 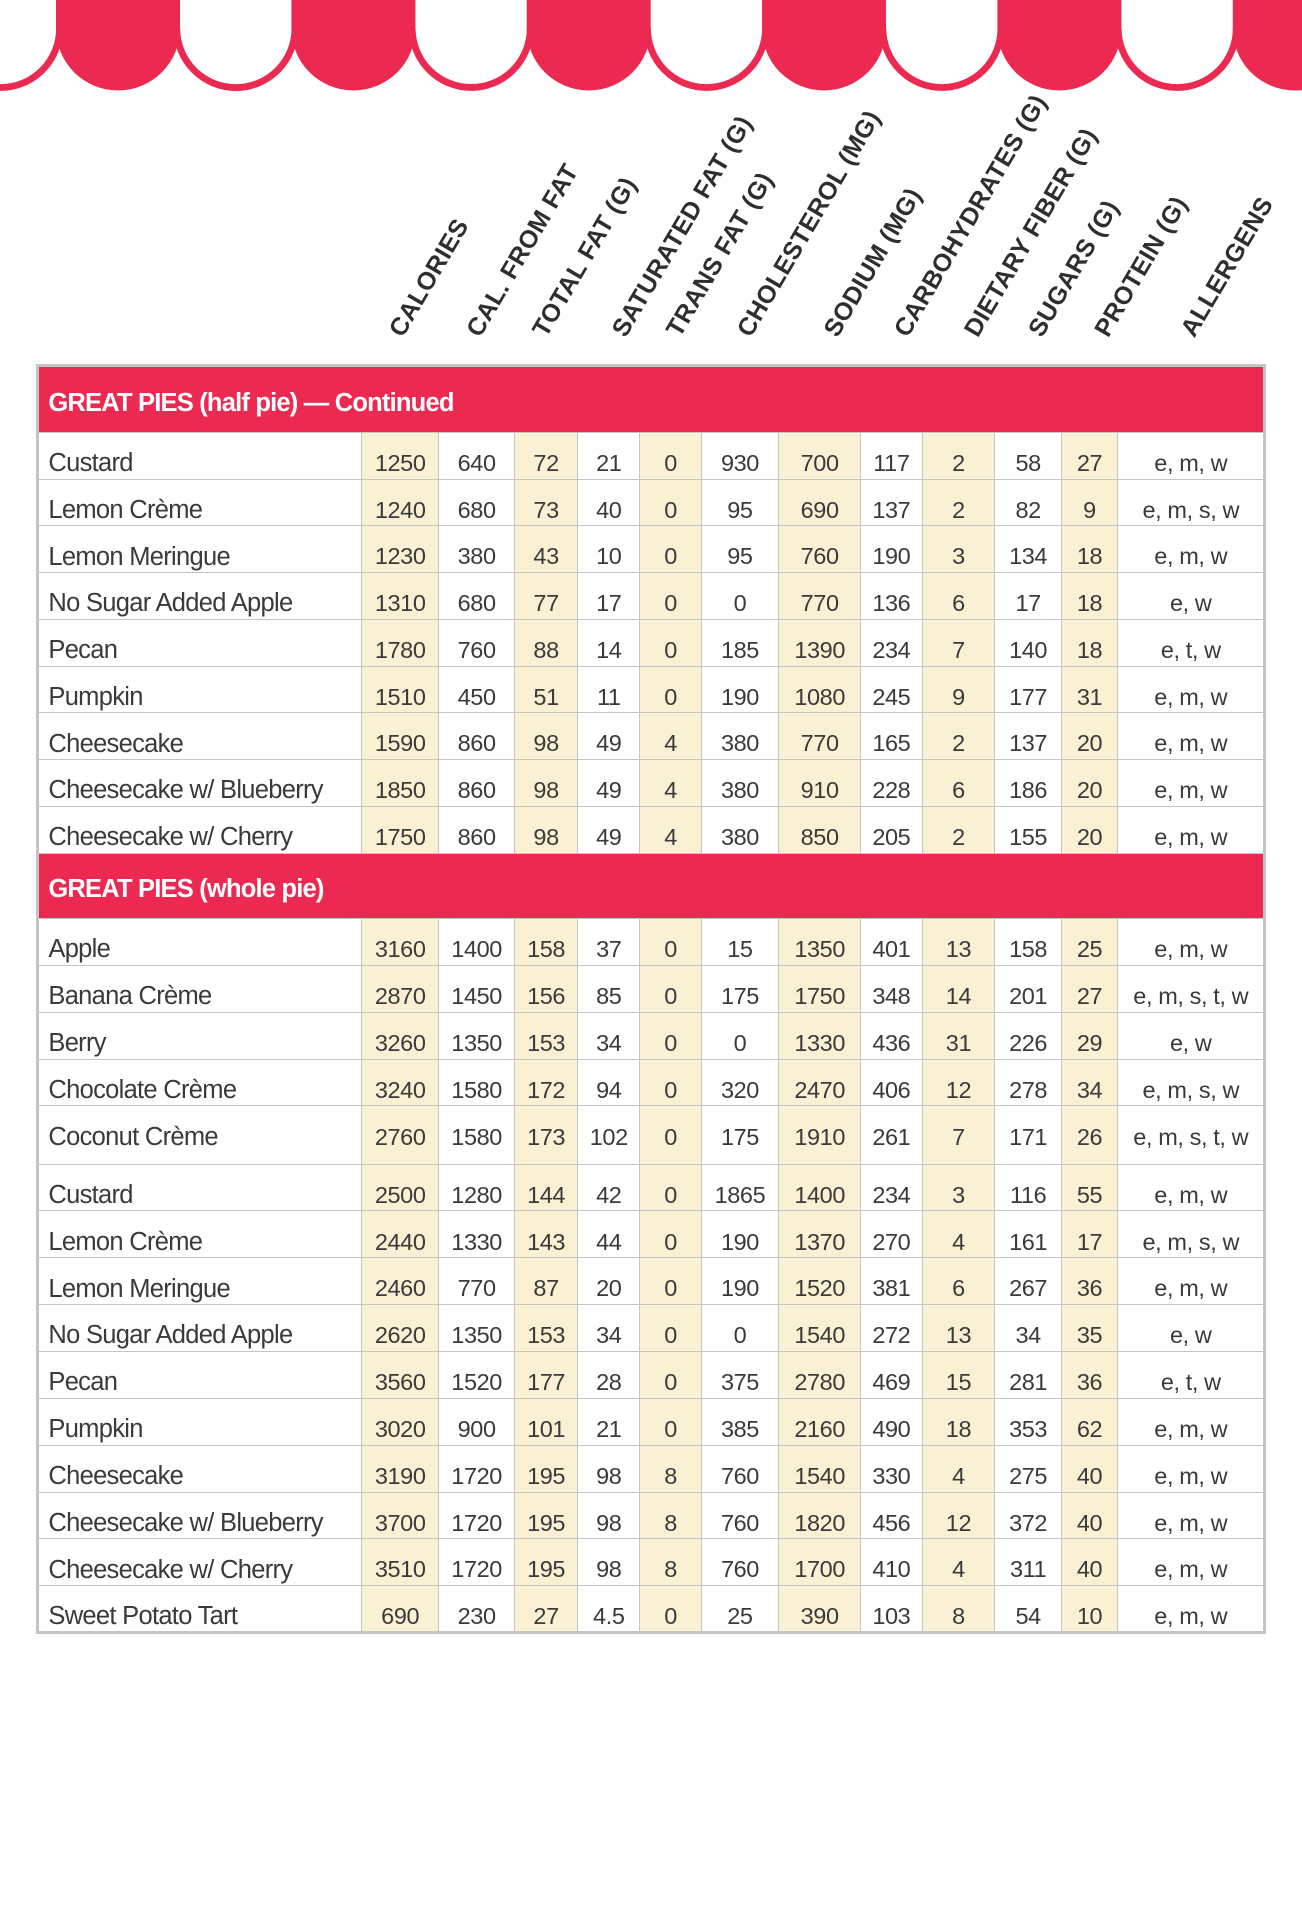 I want to click on svg-text: CALORIES, so click(x=429, y=278).